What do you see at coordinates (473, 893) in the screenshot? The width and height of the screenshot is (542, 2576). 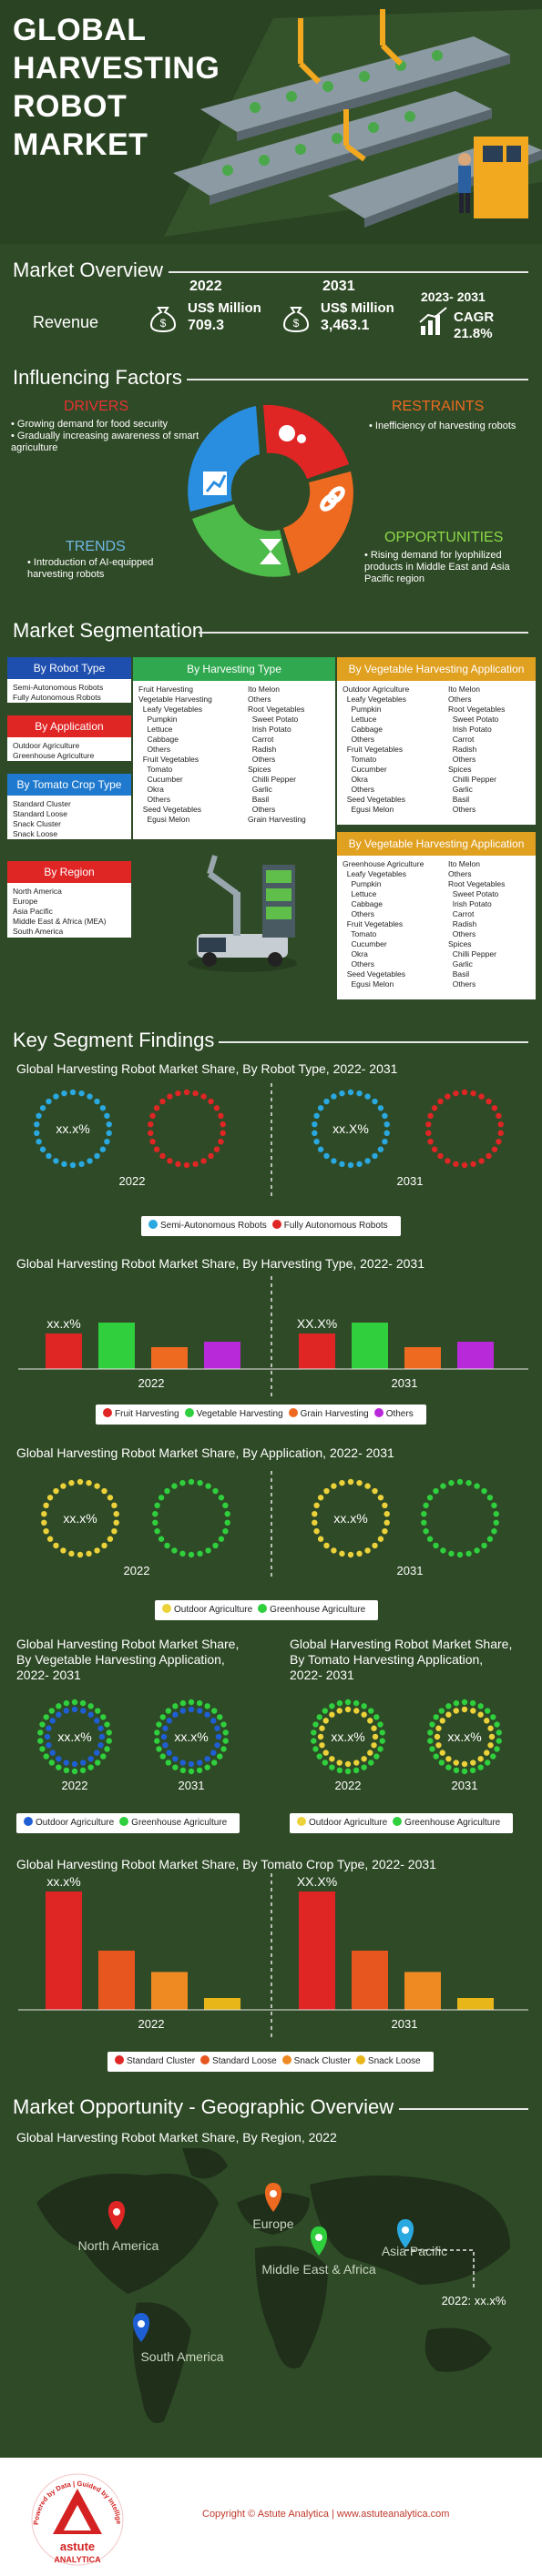 I see `list-item: Sweet Potato` at bounding box center [473, 893].